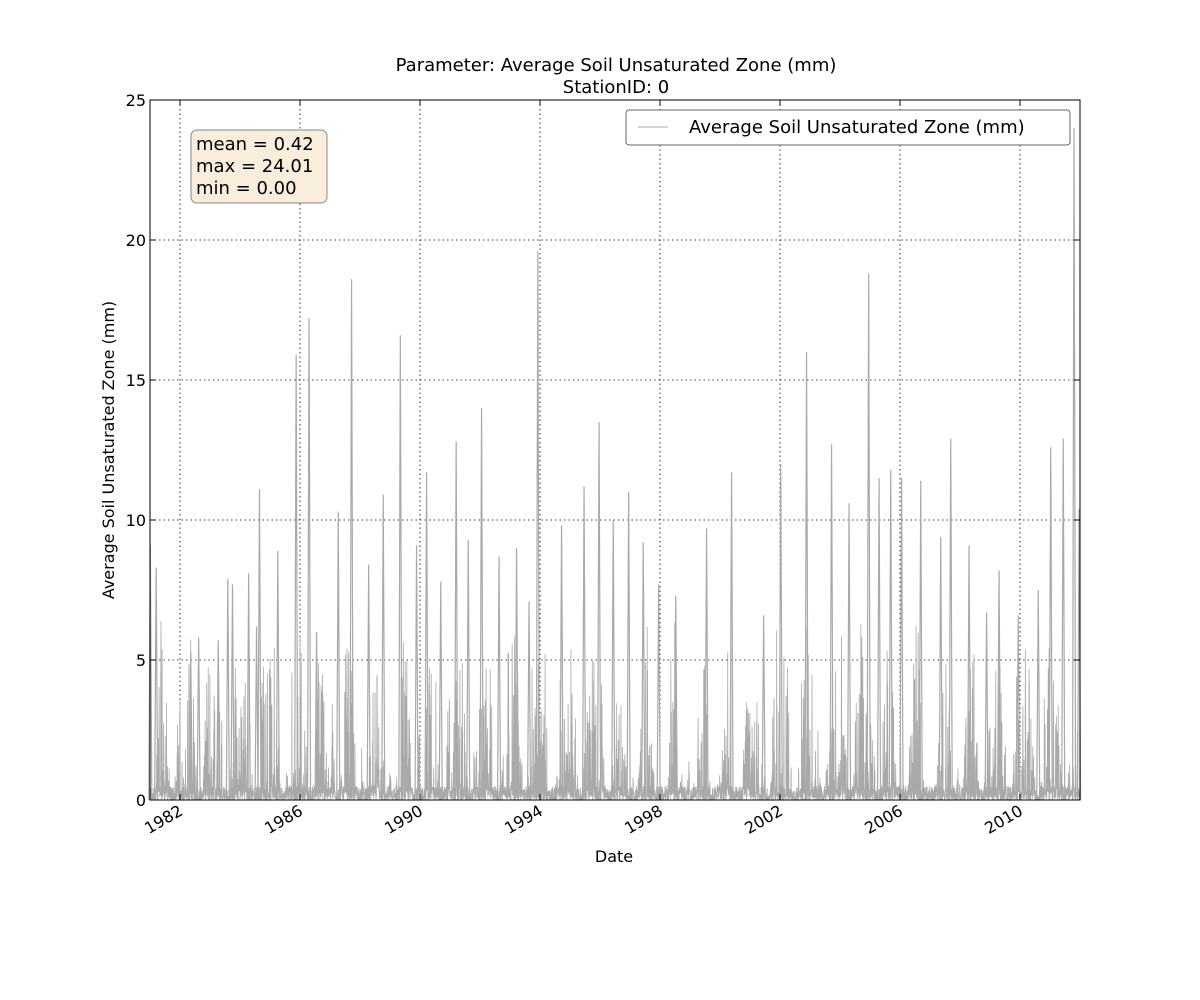 Image resolution: width=1200 pixels, height=1000 pixels. What do you see at coordinates (108, 450) in the screenshot?
I see `y-axis-label: Average Soil Unsaturated Zone (mm)` at bounding box center [108, 450].